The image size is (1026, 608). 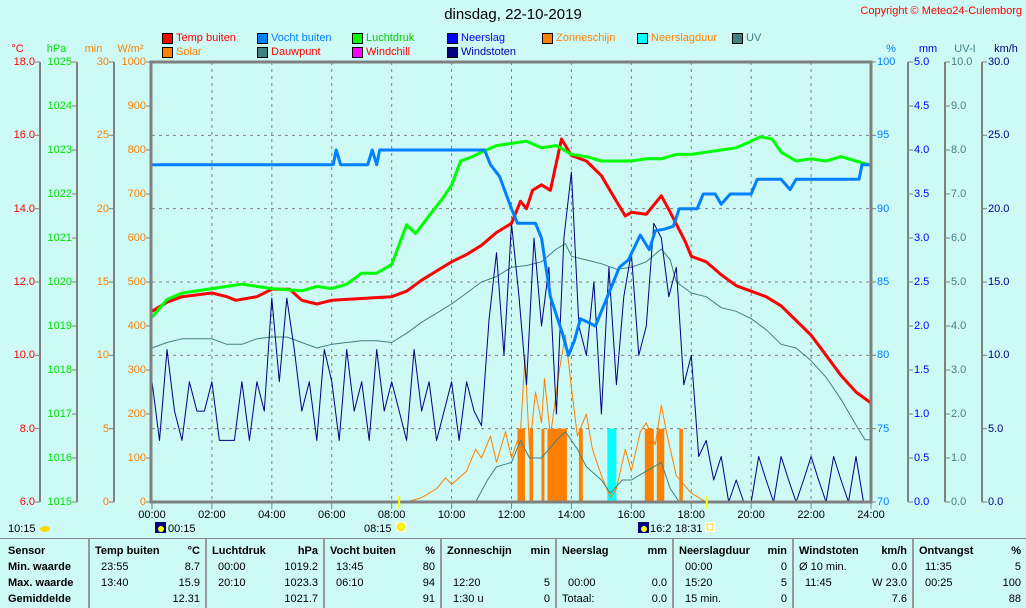 I want to click on legend-label: Luchtdruk, so click(x=390, y=38).